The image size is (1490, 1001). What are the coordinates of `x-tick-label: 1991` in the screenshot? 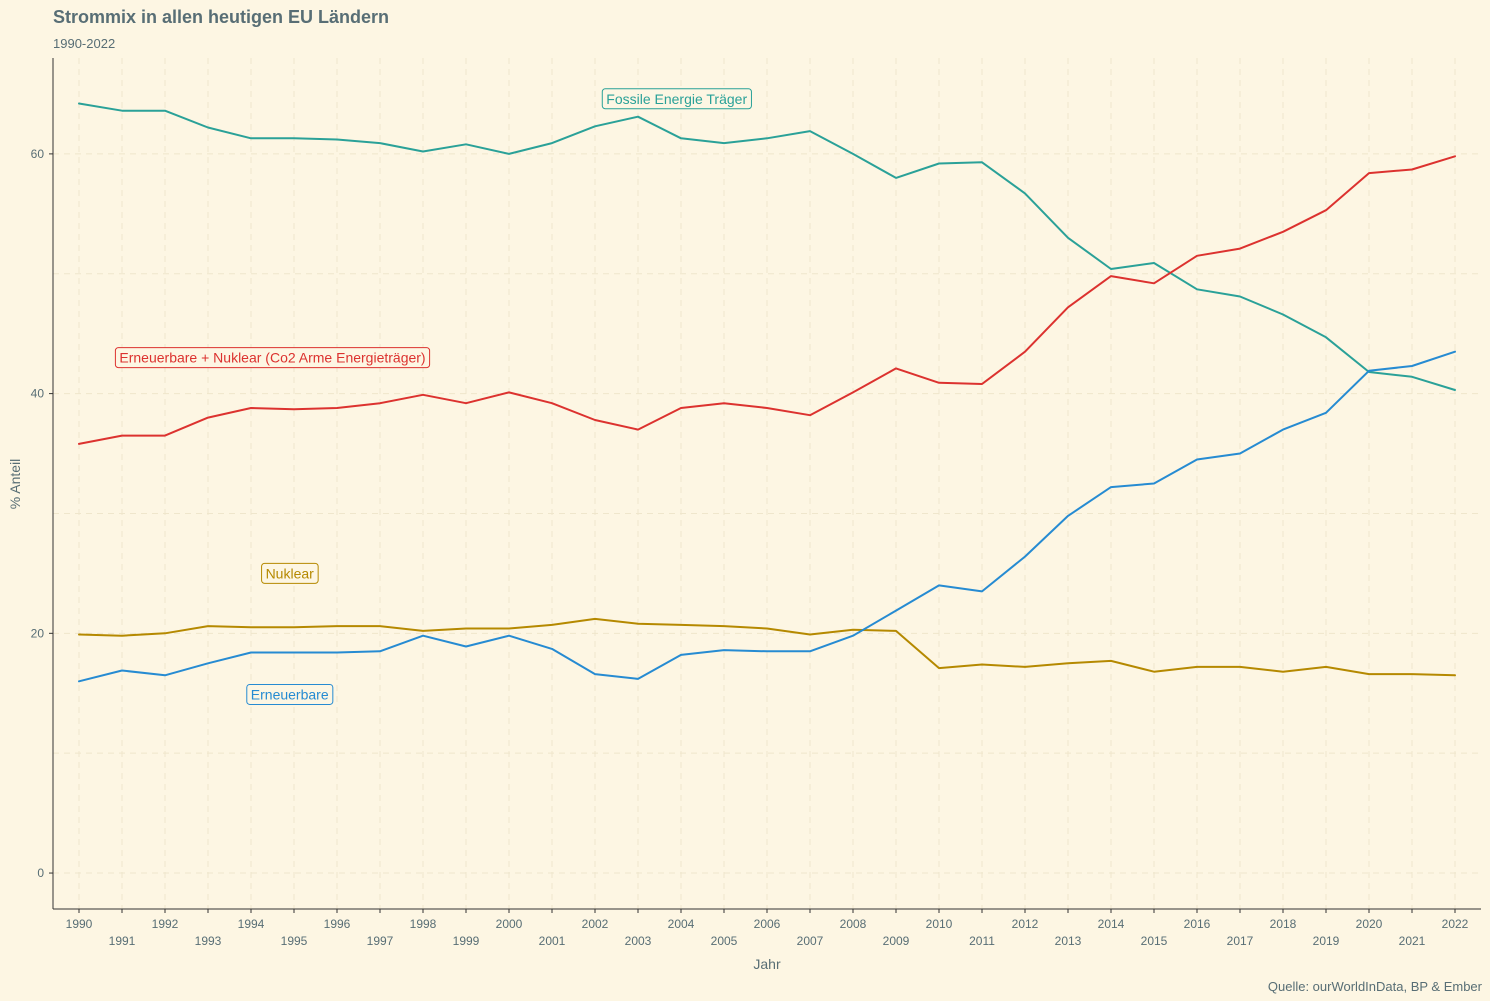 It's located at (122, 941).